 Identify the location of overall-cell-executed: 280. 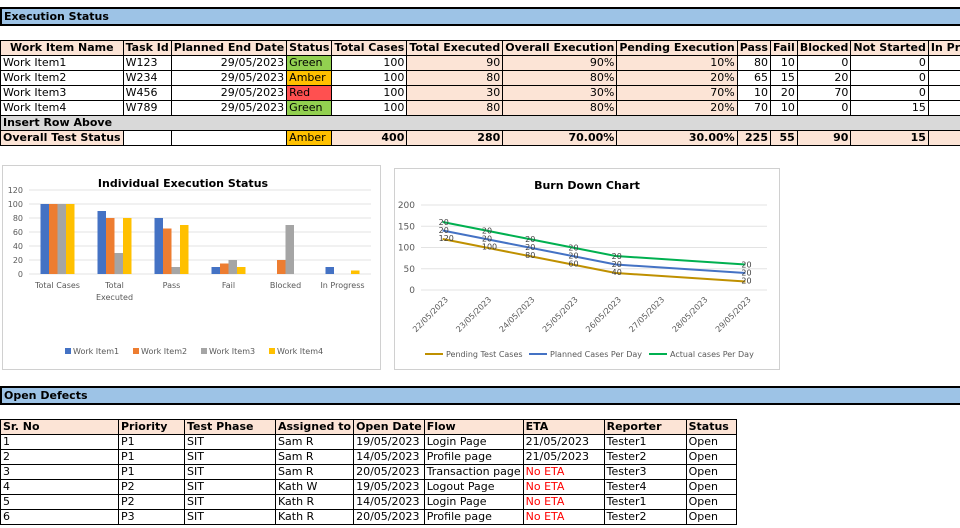
(455, 138).